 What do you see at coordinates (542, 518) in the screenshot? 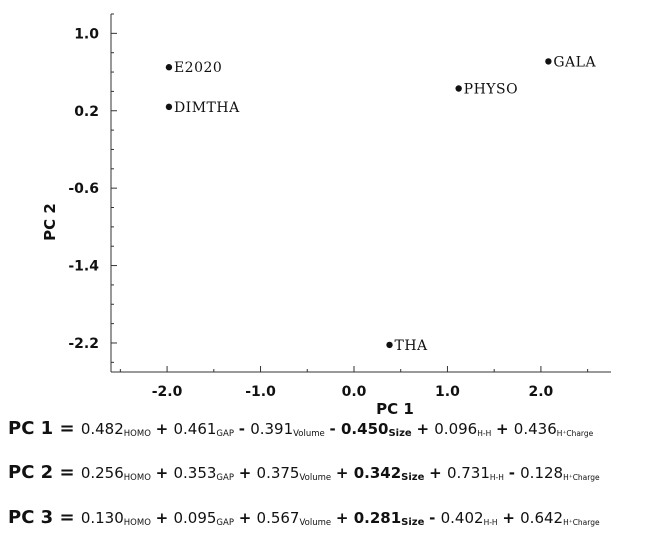
I see `equation-coefficient: 0.642` at bounding box center [542, 518].